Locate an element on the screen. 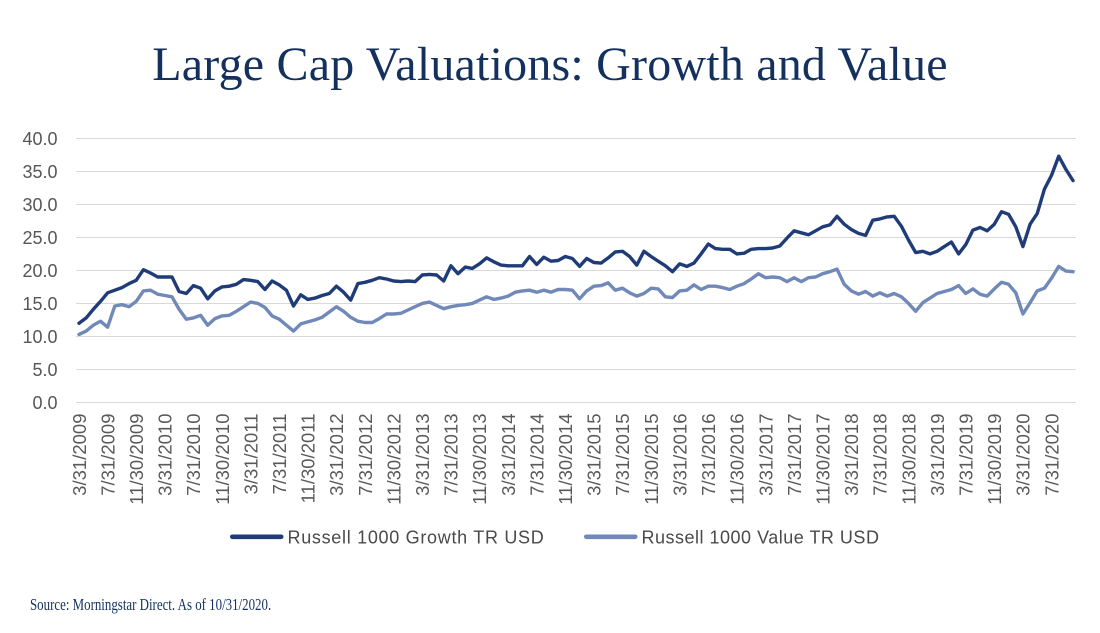 Image resolution: width=1100 pixels, height=633 pixels. svg-text: 11/30/2011 is located at coordinates (308, 459).